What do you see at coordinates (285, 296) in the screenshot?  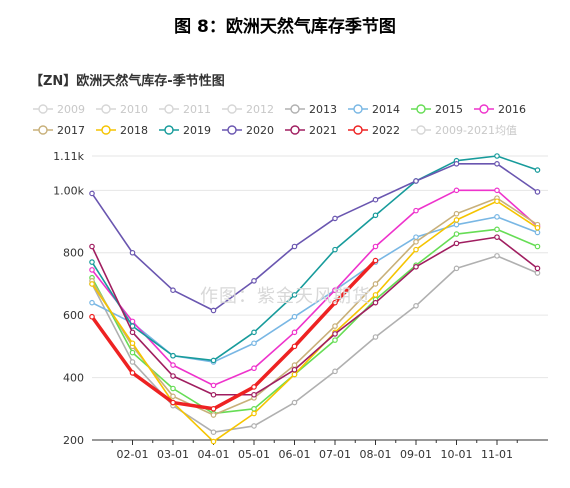 I see `watermark: 作图：紫金天风期货` at bounding box center [285, 296].